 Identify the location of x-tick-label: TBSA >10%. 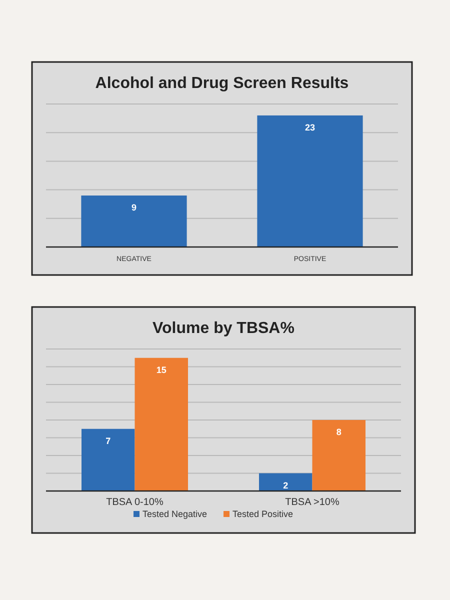
(312, 502).